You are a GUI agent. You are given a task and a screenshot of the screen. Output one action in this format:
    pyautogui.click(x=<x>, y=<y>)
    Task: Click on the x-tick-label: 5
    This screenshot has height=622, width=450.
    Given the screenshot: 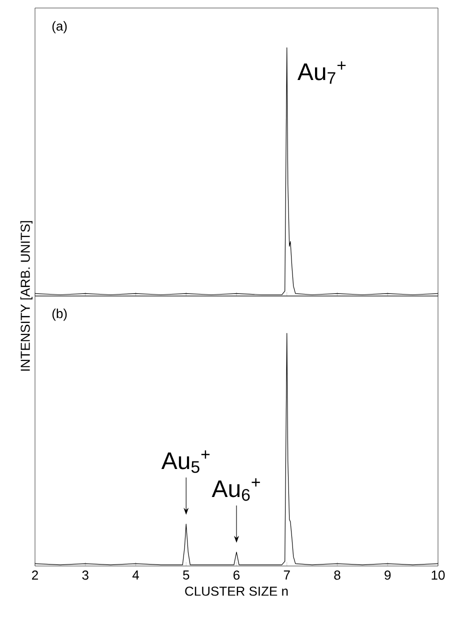 What is the action you would take?
    pyautogui.click(x=186, y=575)
    